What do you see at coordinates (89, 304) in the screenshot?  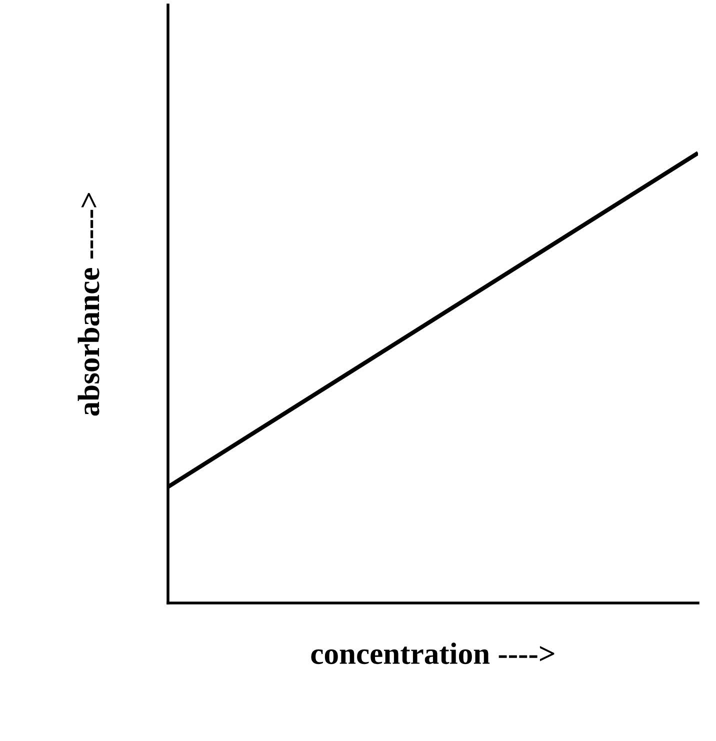 I see `y-axis-title: absorbance ----->` at bounding box center [89, 304].